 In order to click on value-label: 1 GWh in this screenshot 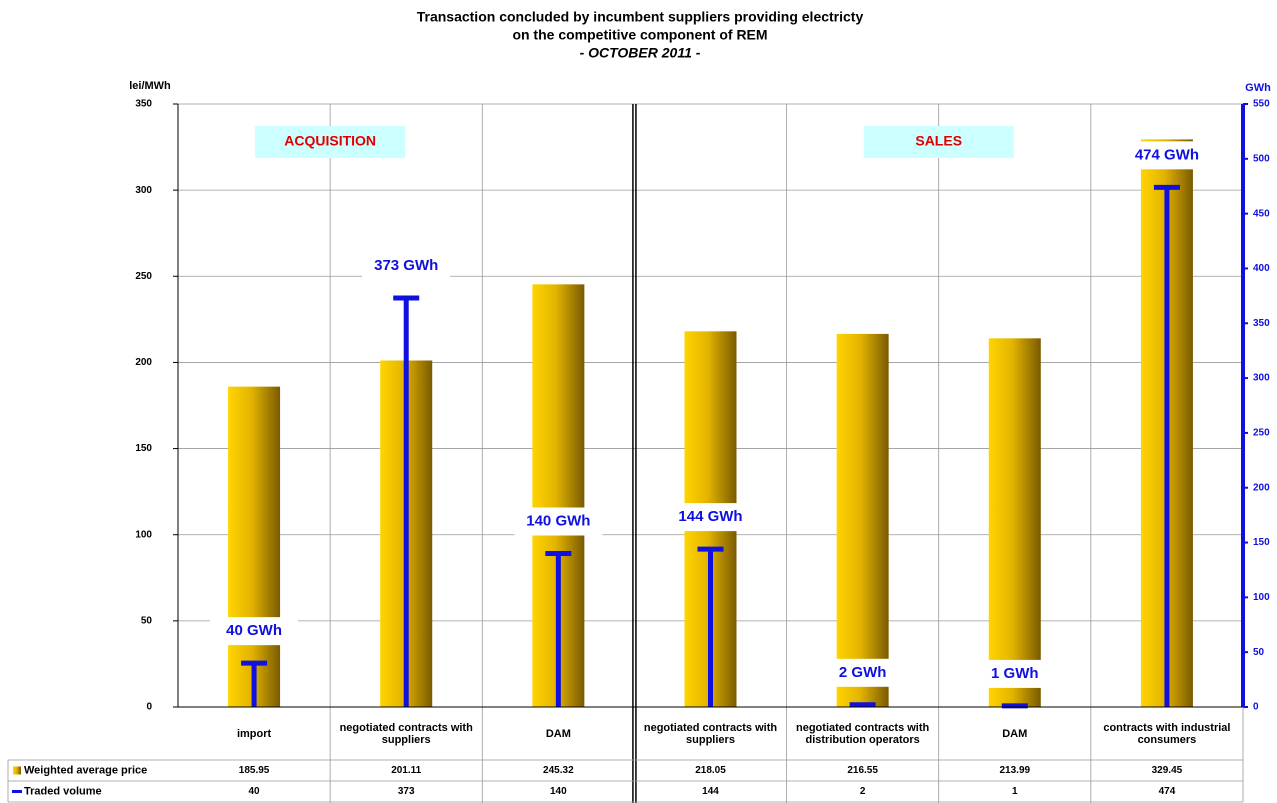, I will do `click(1015, 673)`.